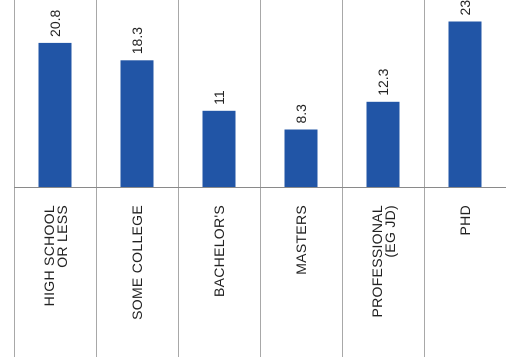 The height and width of the screenshot is (357, 506). What do you see at coordinates (219, 97) in the screenshot?
I see `data-label: 11` at bounding box center [219, 97].